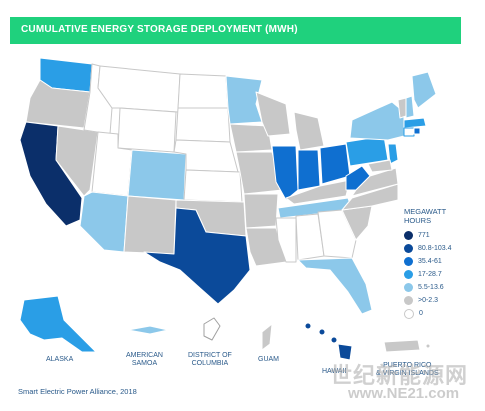  I want to click on state-illinois, so click(285, 173).